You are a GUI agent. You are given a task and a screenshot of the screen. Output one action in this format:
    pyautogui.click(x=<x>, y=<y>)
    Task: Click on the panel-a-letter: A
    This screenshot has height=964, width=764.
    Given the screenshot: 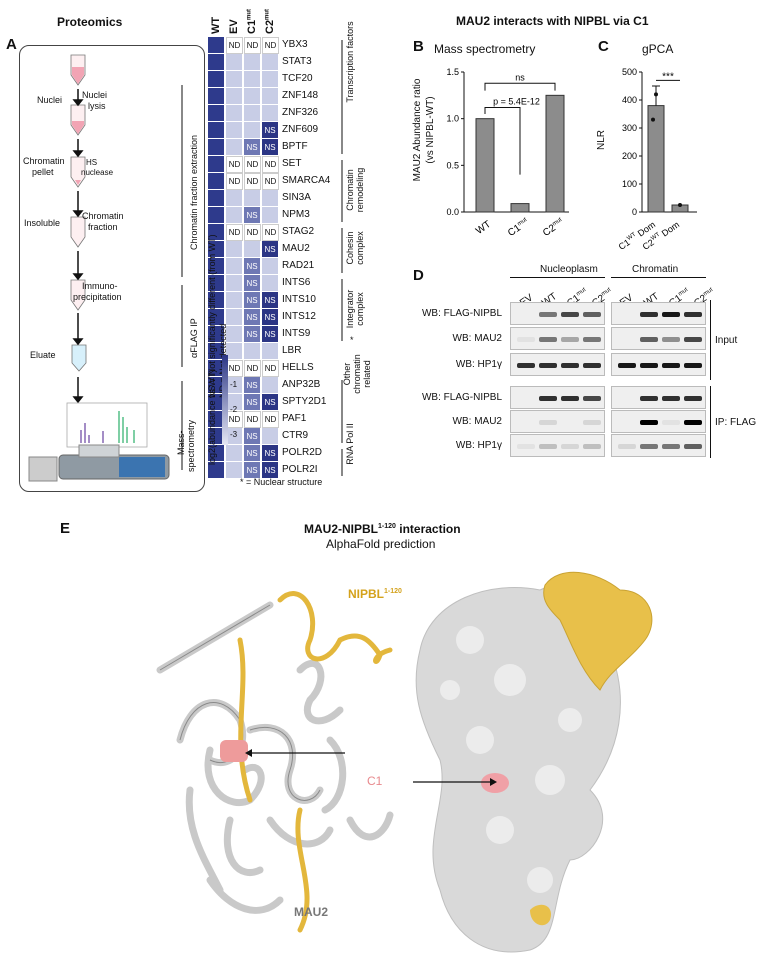 What is the action you would take?
    pyautogui.click(x=11, y=44)
    